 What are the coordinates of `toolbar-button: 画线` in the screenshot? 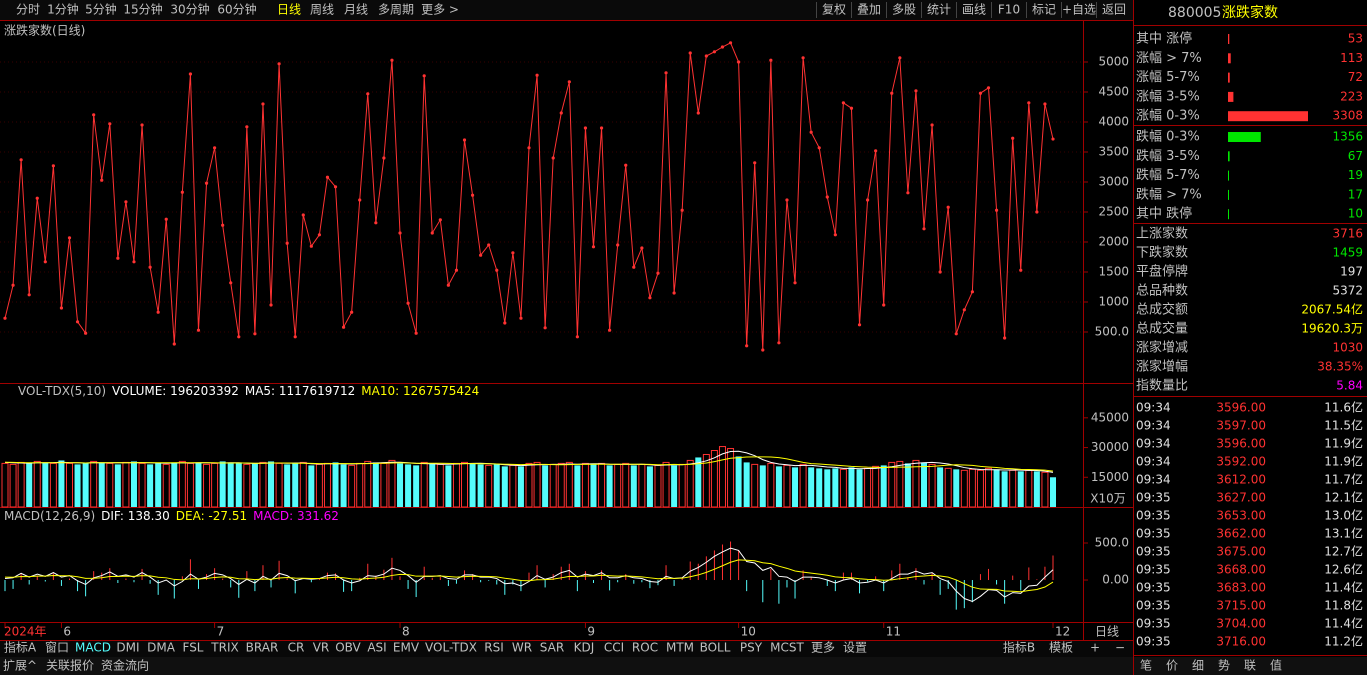 It's located at (974, 10).